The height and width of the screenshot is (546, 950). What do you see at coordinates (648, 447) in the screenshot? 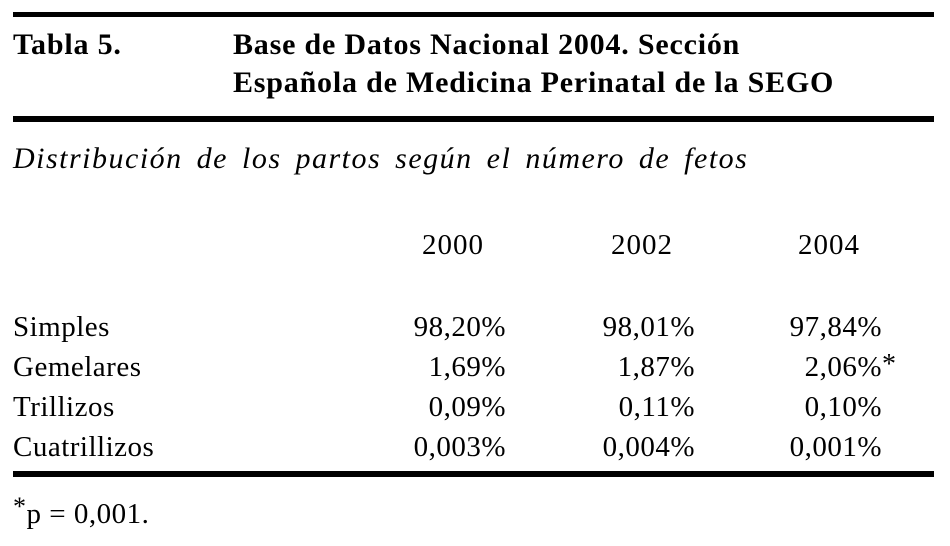
I see `value-cell: 0,004%` at bounding box center [648, 447].